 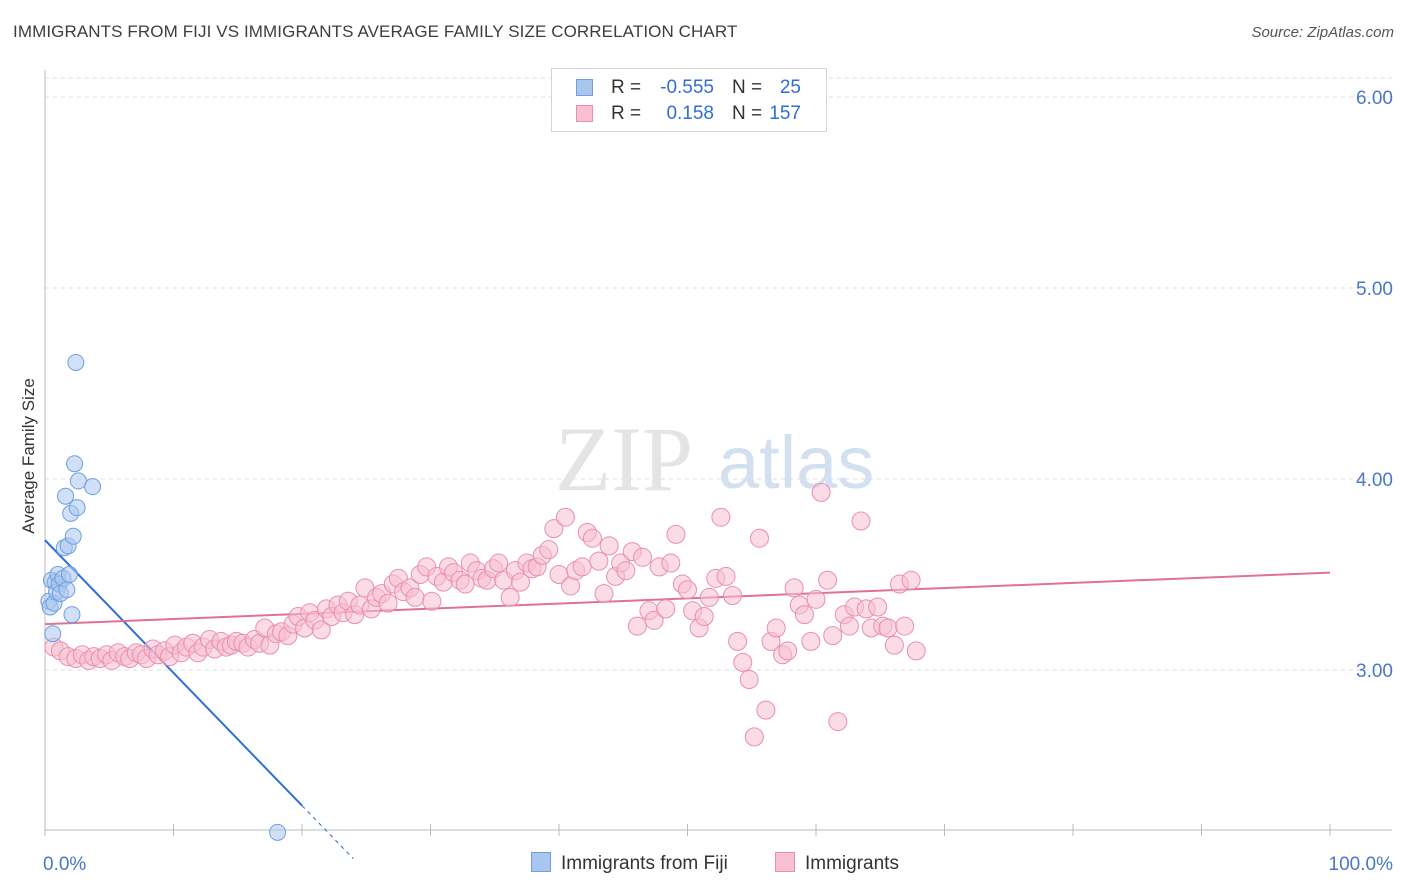 What do you see at coordinates (644, 863) in the screenshot?
I see `bottom-legend-label-fiji: Immigrants from Fiji` at bounding box center [644, 863].